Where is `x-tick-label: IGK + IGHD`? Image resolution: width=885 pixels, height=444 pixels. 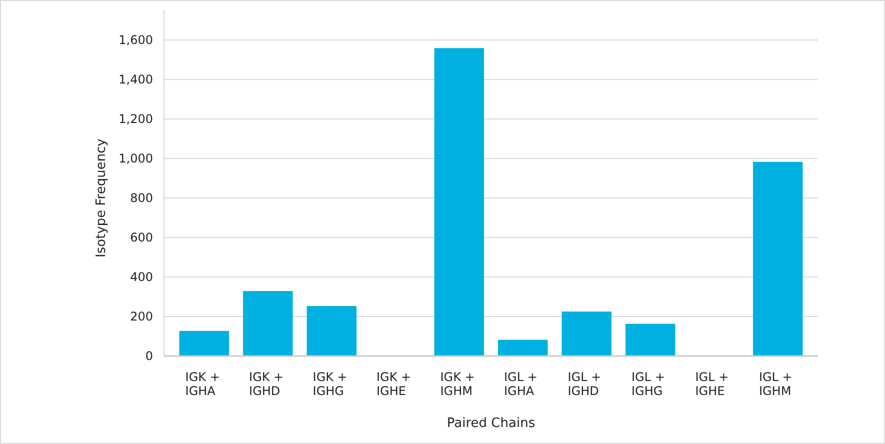
x-tick-label: IGK + IGHD is located at coordinates (266, 384).